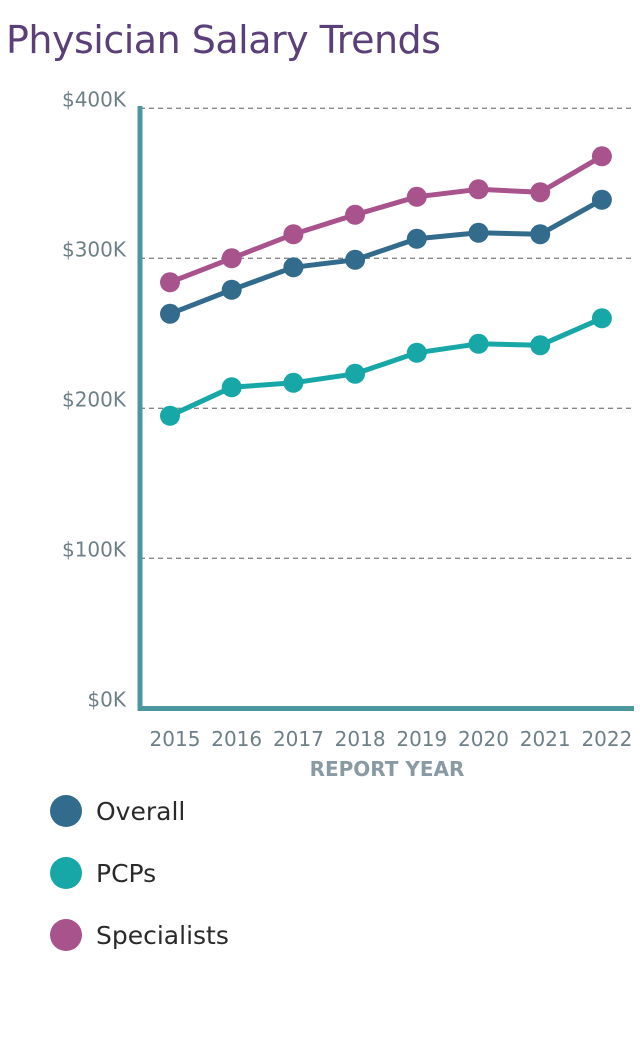 The width and height of the screenshot is (640, 1043). I want to click on x-tick-label: 2016, so click(236, 739).